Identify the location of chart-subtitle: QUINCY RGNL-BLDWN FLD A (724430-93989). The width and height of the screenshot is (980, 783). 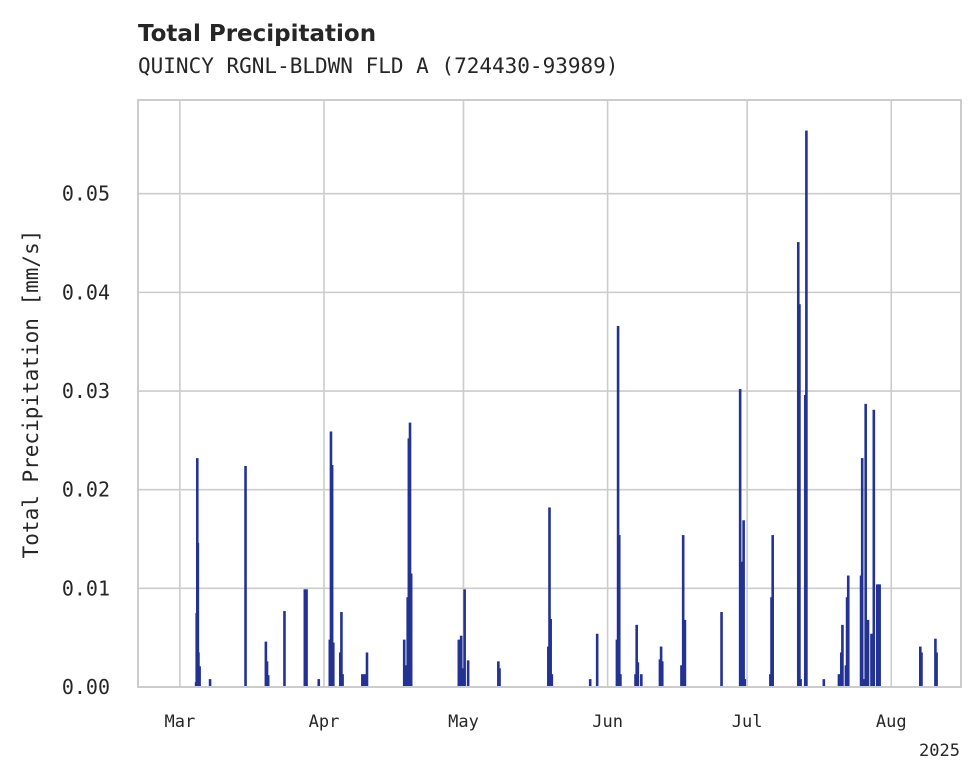
(378, 66).